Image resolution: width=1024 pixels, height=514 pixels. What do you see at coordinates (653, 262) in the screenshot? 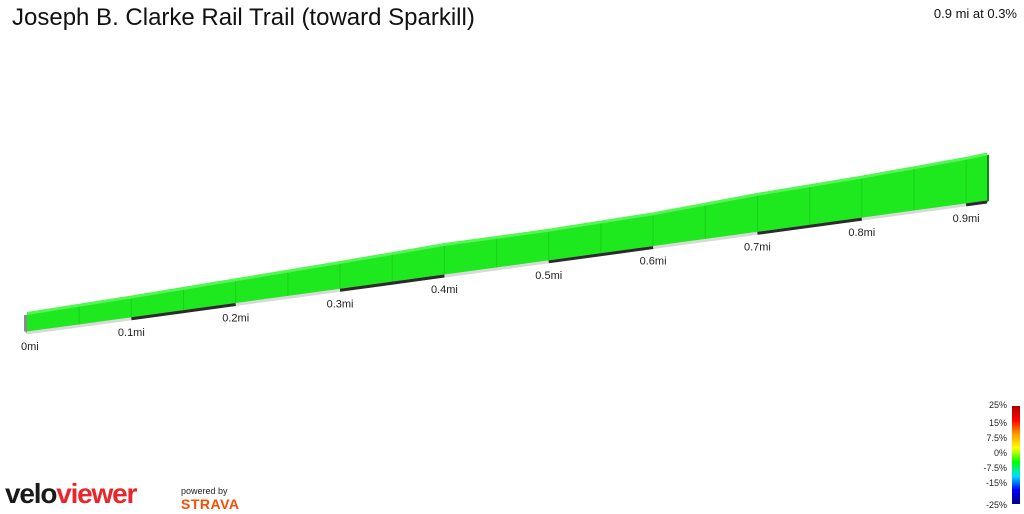
I see `distance-tick-label: 0.6mi` at bounding box center [653, 262].